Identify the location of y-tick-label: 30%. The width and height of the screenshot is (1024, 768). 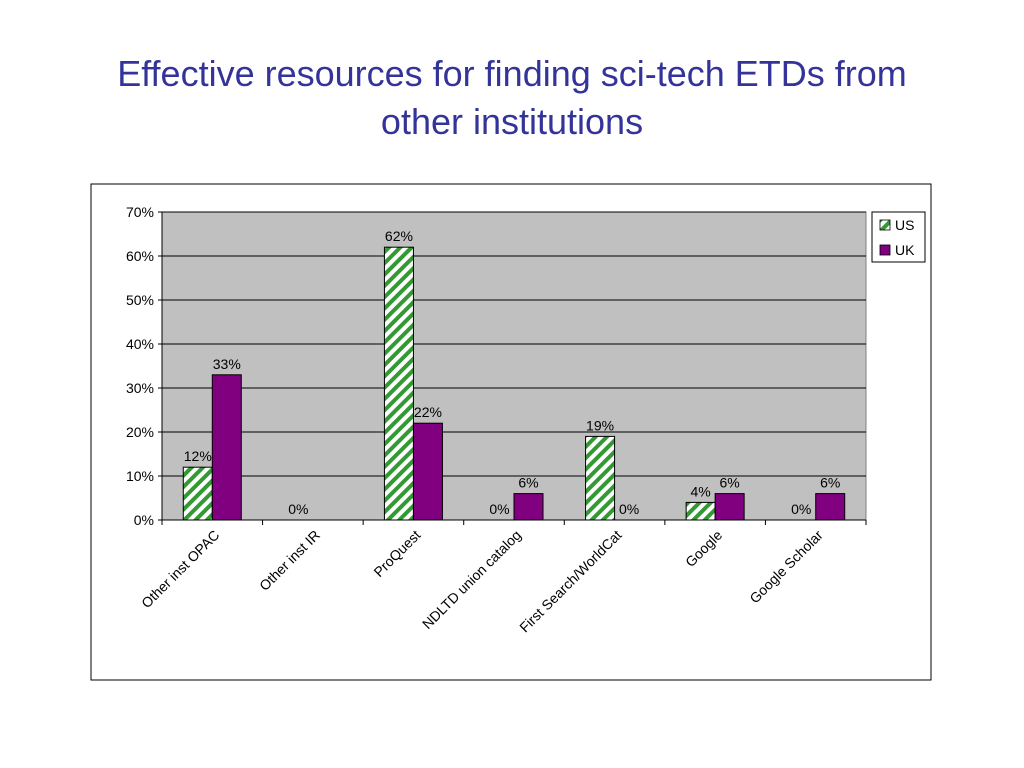
(140, 388).